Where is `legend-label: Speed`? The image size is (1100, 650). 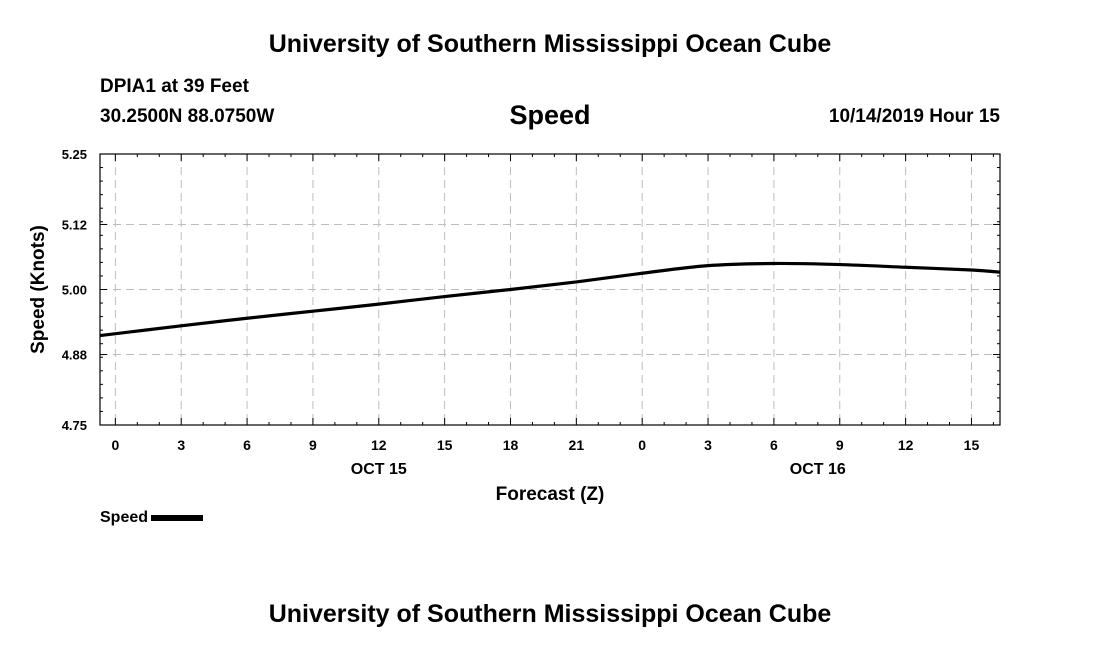
legend-label: Speed is located at coordinates (124, 517).